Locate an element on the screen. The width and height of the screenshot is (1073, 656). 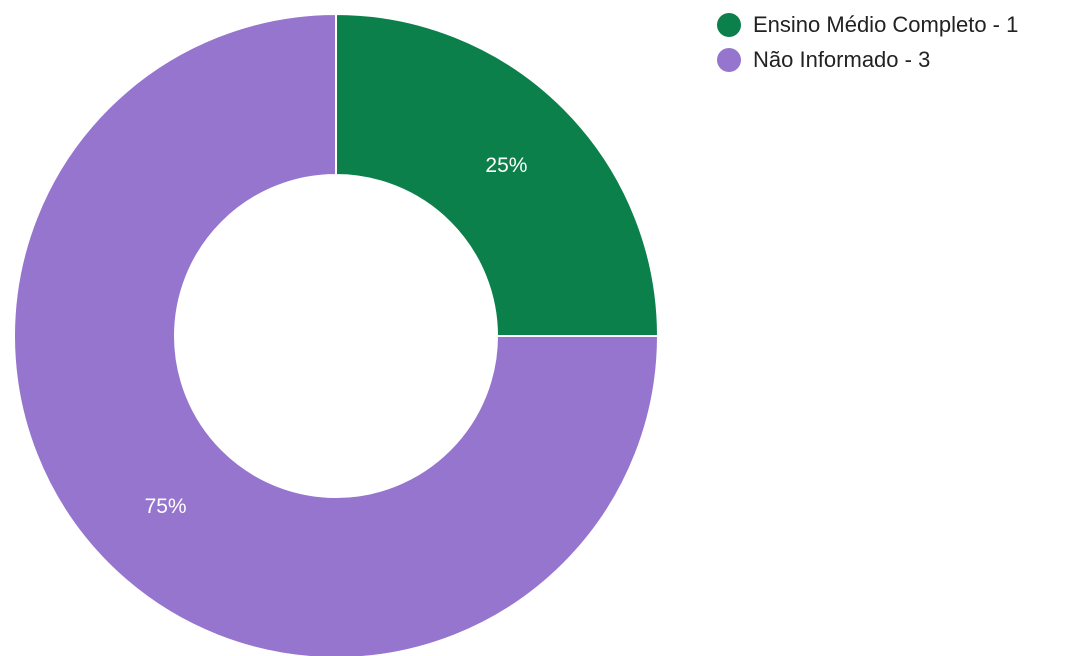
legend-item-ensino-medio-completo: Ensino Médio Completo - 1 is located at coordinates (867, 25).